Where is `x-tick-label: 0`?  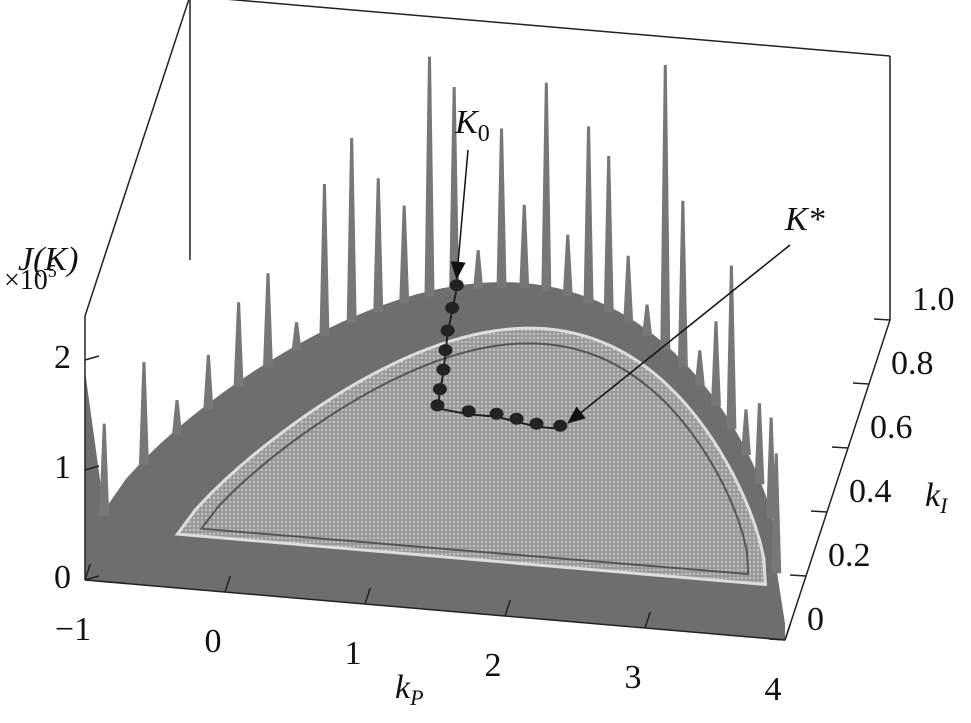
x-tick-label: 0 is located at coordinates (213, 641).